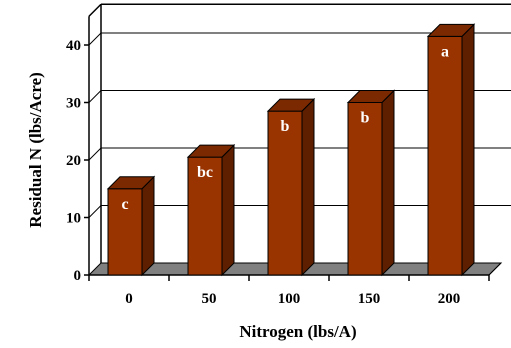  I want to click on y-tick-labels: 0 10 20 30 40, so click(73, 161).